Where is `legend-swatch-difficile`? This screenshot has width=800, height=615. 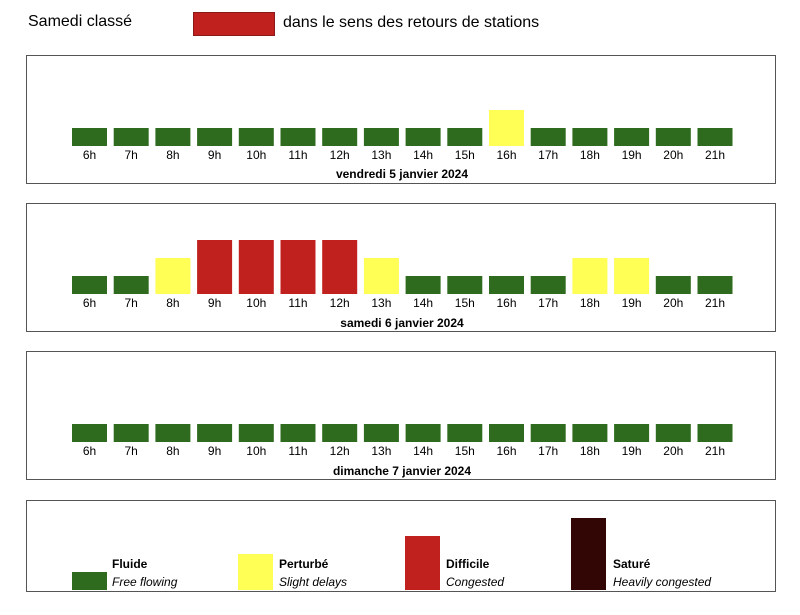
legend-swatch-difficile is located at coordinates (422, 563).